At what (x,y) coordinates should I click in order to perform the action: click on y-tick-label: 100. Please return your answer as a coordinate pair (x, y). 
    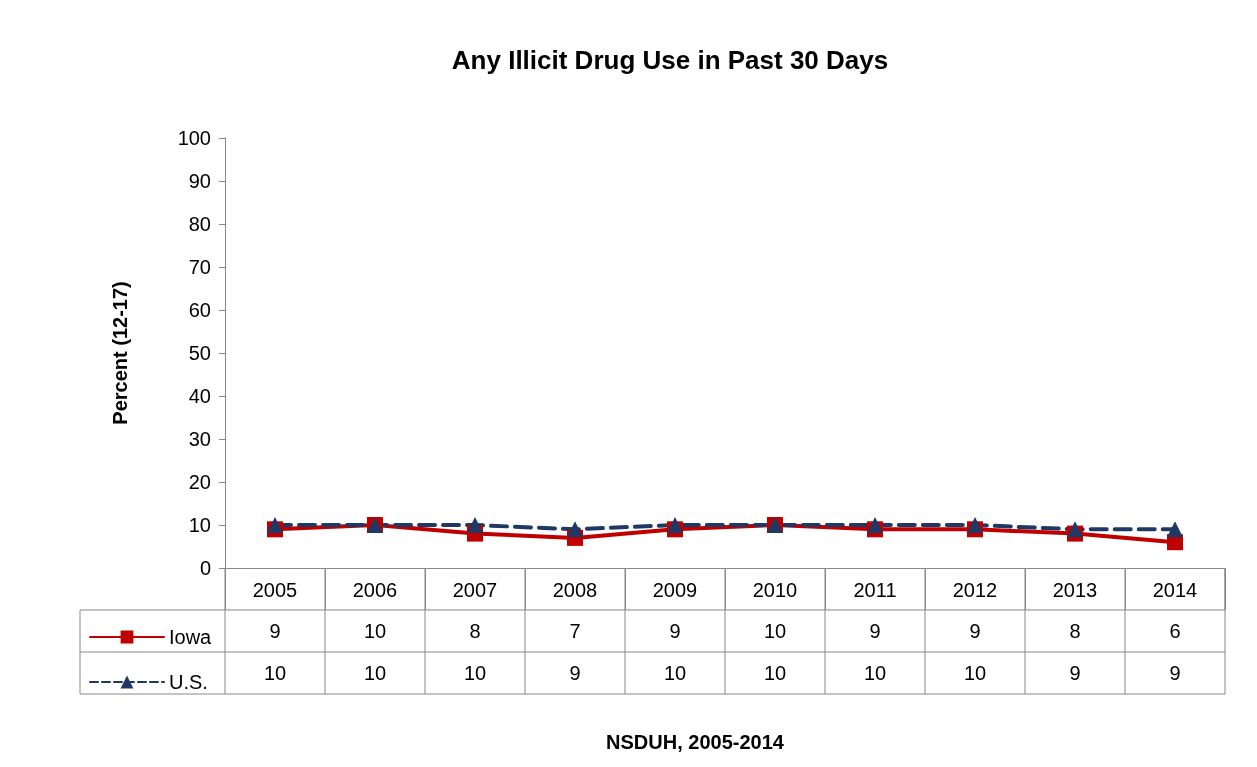
    Looking at the image, I should click on (194, 138).